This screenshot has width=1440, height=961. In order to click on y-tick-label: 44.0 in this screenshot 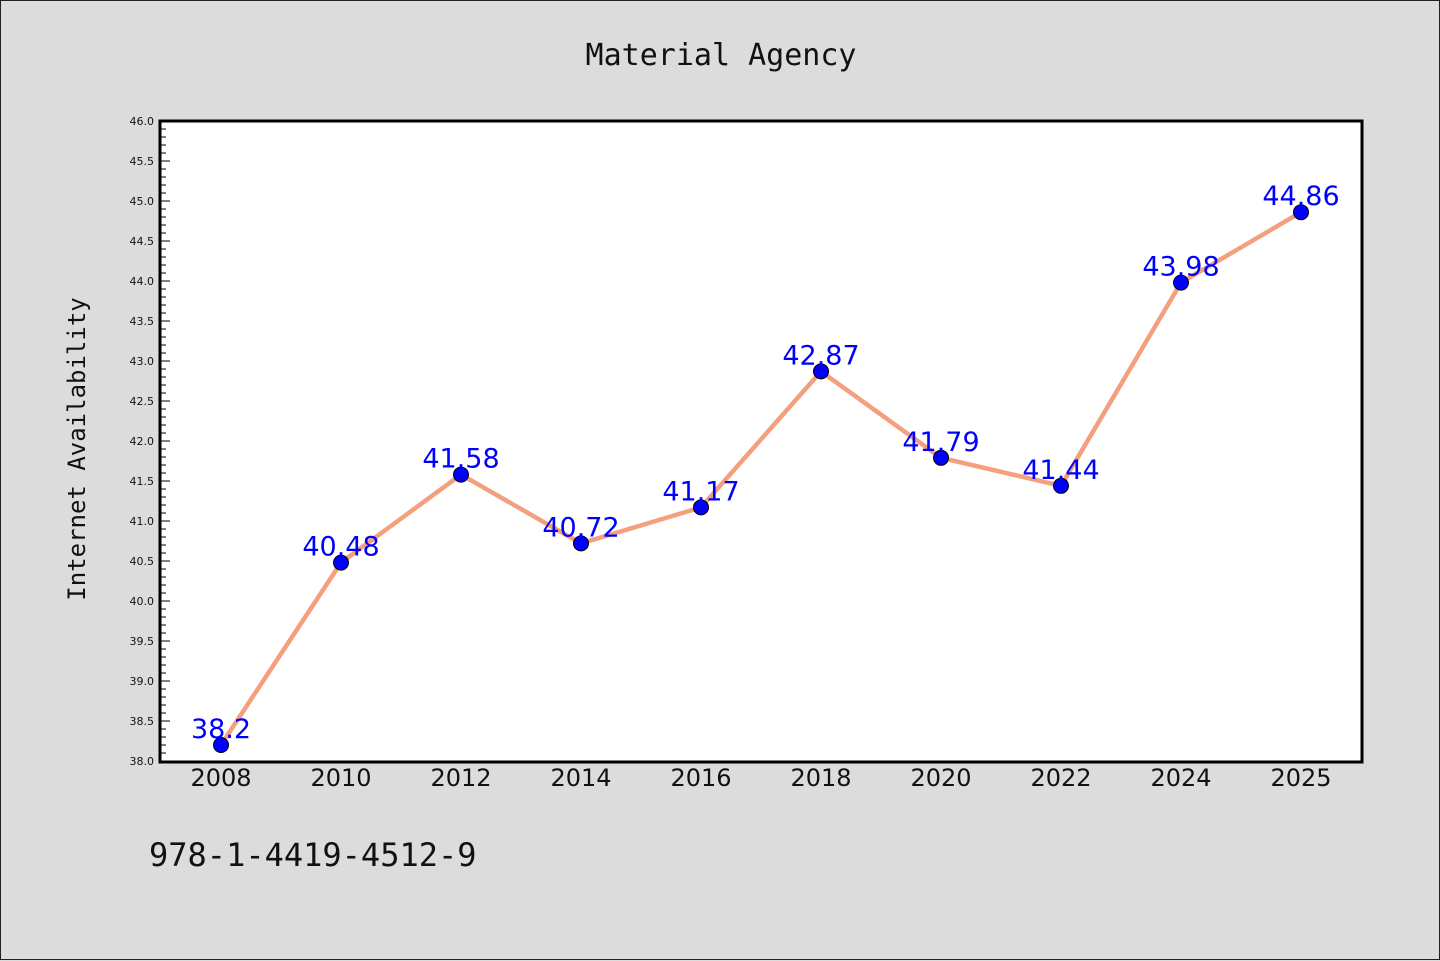, I will do `click(142, 281)`.